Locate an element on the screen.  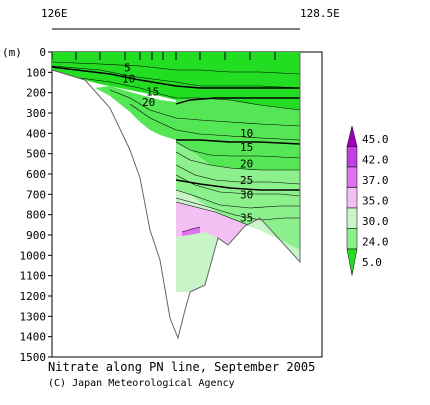
legend-level-label: 5.0 is located at coordinates (372, 262).